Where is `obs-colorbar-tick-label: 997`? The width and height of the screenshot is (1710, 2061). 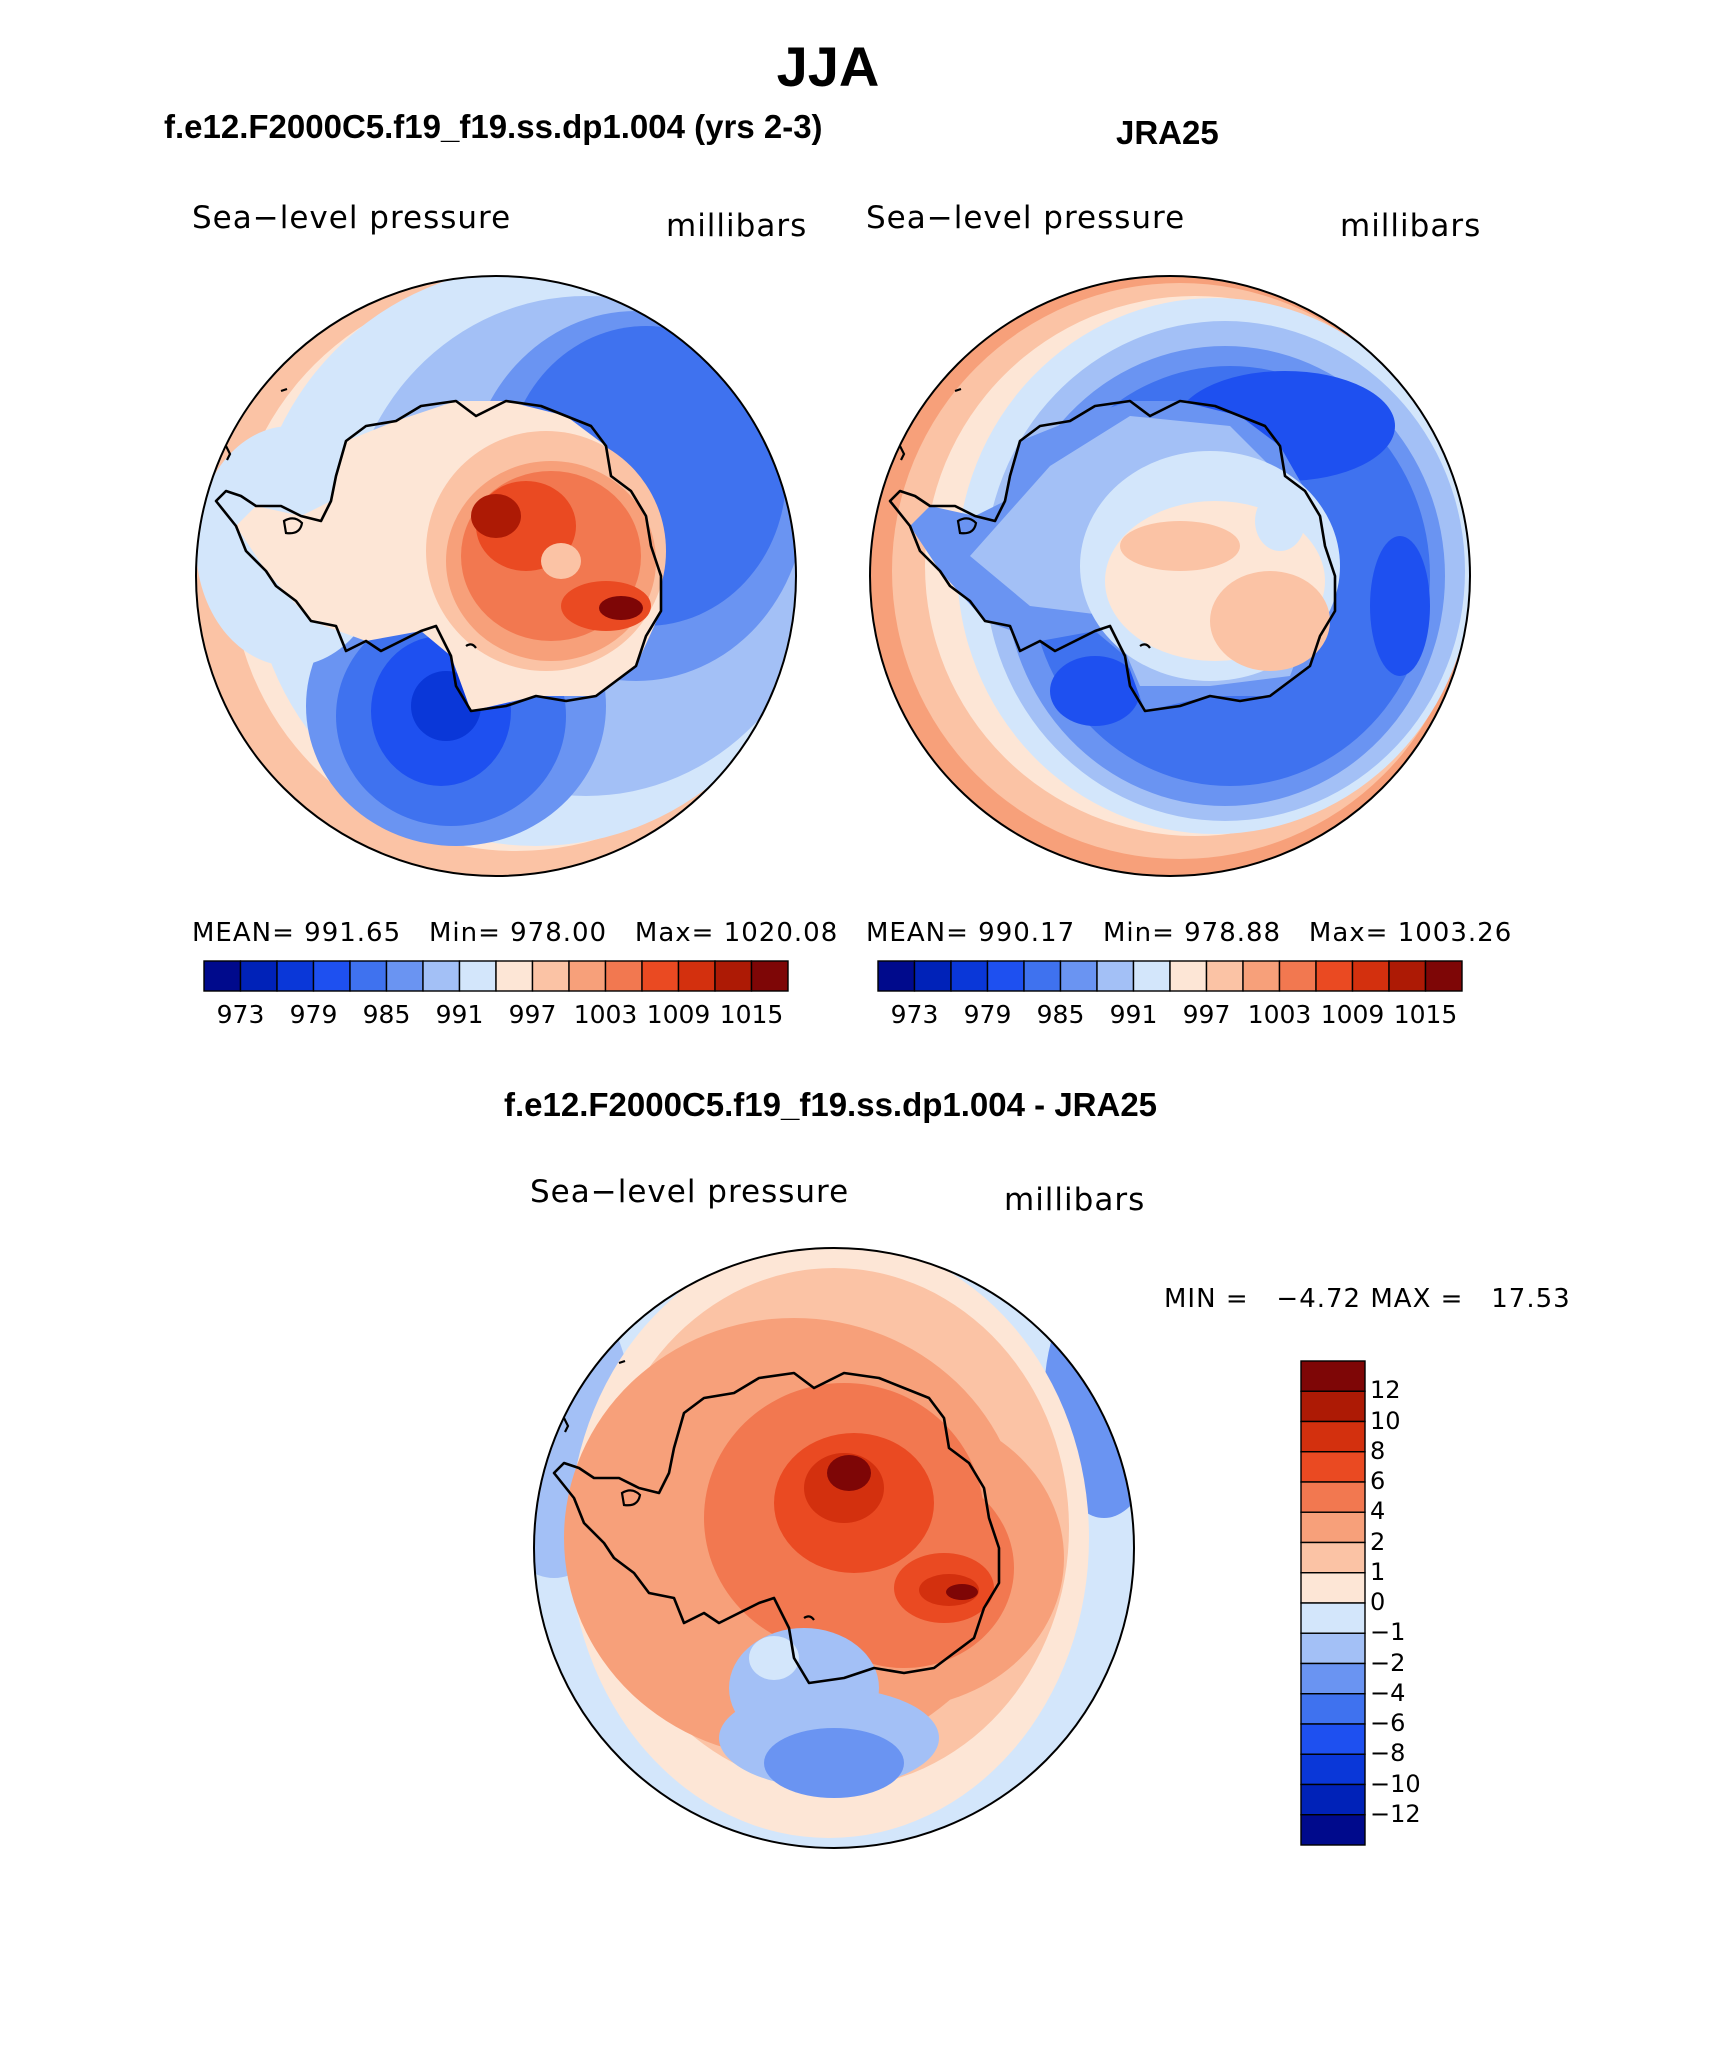
obs-colorbar-tick-label: 997 is located at coordinates (1206, 1014).